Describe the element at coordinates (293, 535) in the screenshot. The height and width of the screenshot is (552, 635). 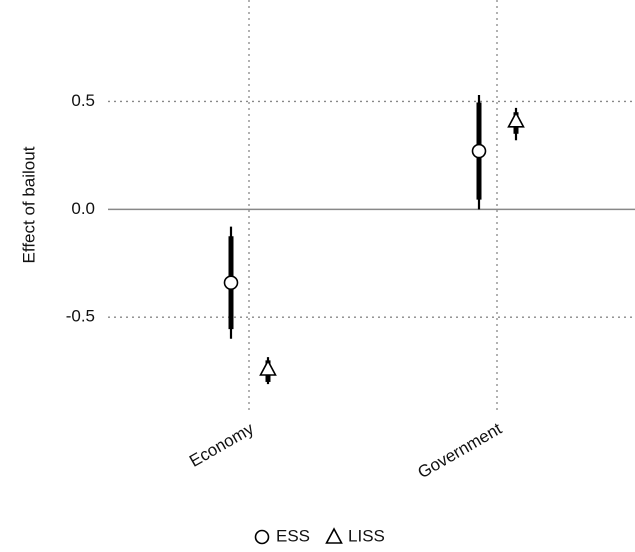
I see `legend-label: ESS` at that location.